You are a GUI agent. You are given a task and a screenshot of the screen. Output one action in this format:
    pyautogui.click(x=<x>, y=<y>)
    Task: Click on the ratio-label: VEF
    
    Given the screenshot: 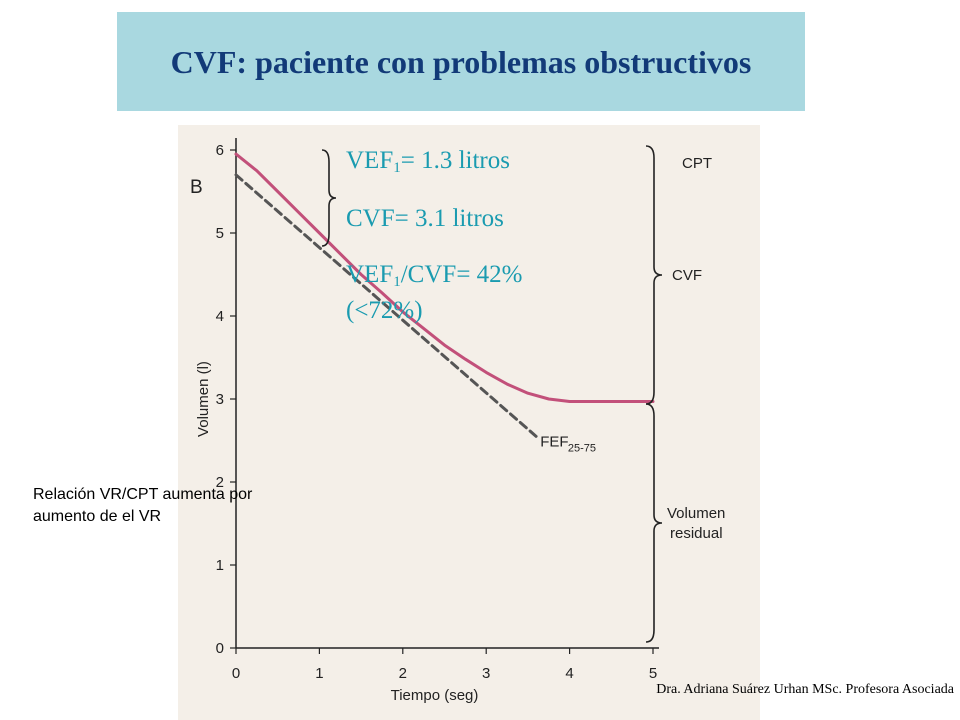 What is the action you would take?
    pyautogui.click(x=370, y=274)
    